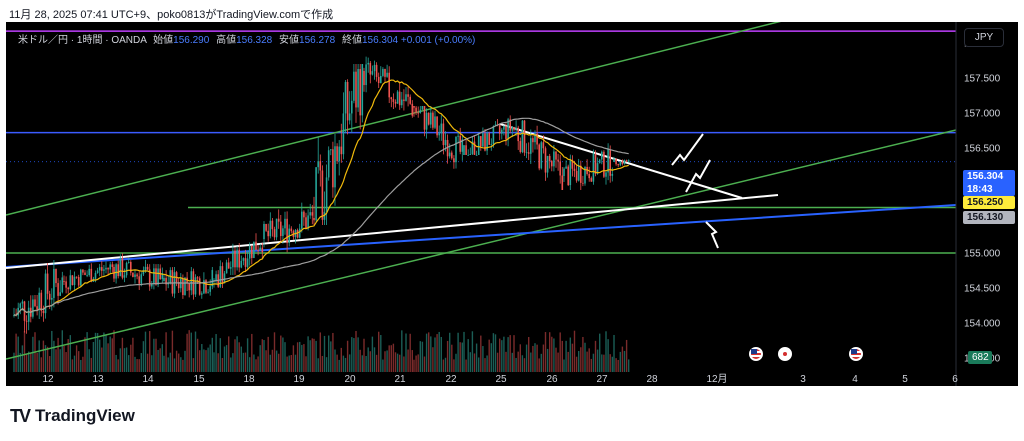 Image resolution: width=1024 pixels, height=441 pixels. Describe the element at coordinates (72, 416) in the screenshot. I see `tradingview-logo: TV TradingView` at that location.